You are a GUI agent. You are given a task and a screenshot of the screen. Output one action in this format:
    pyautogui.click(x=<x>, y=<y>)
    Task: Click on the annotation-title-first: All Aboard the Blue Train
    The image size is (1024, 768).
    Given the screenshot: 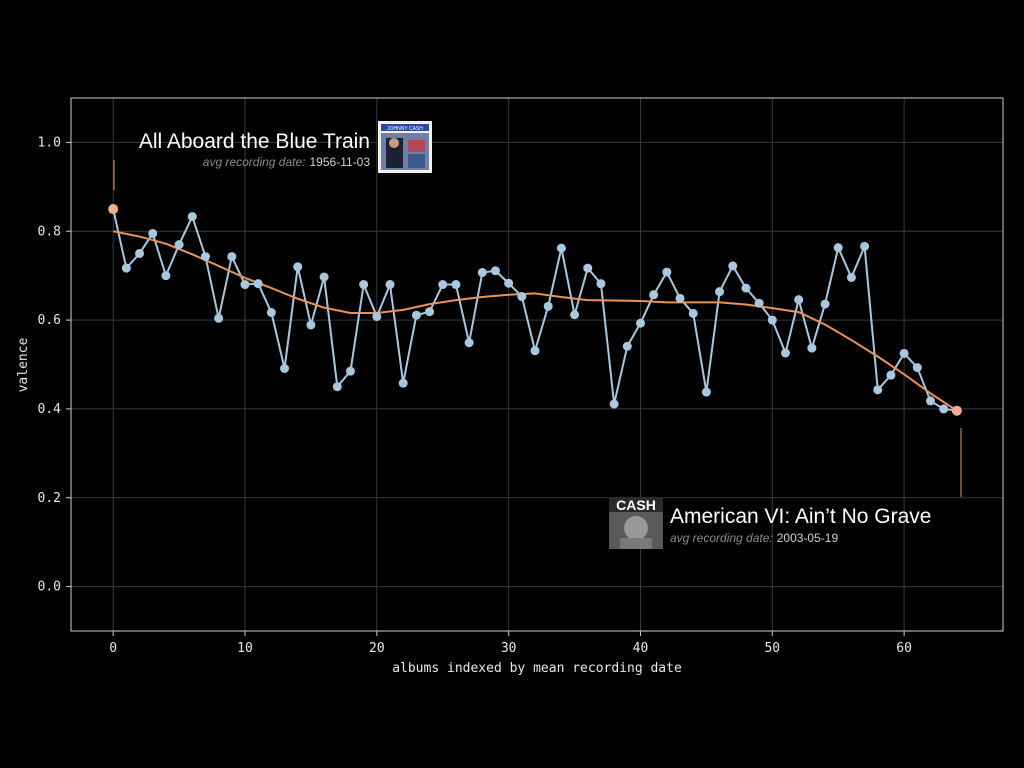 What is the action you would take?
    pyautogui.click(x=254, y=141)
    